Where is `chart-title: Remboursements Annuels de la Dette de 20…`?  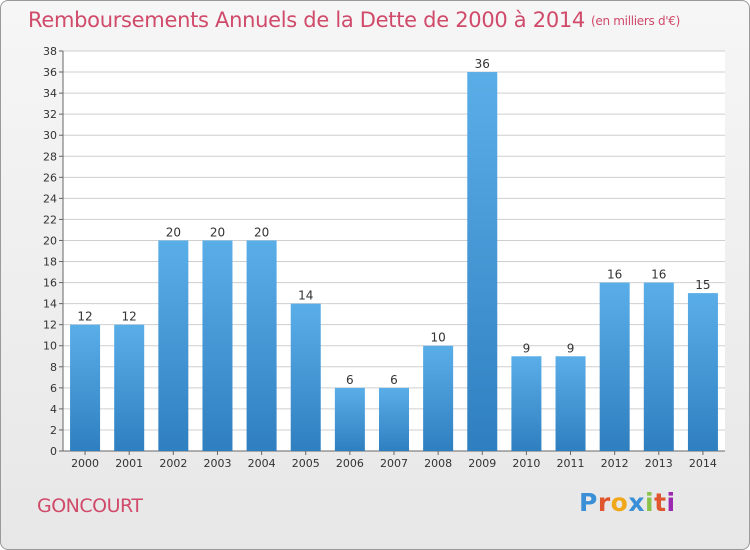 chart-title: Remboursements Annuels de la Dette de 20… is located at coordinates (354, 20).